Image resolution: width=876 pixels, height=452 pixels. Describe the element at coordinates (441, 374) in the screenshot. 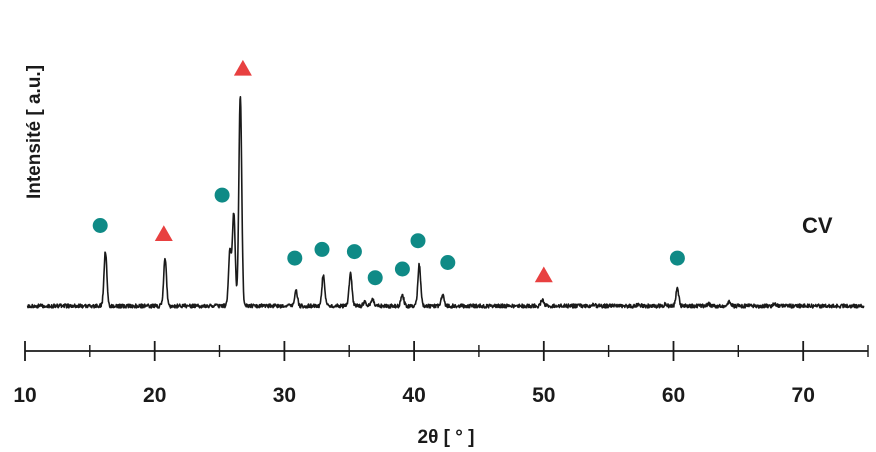

I see `x-axis: 10 20 30 40 50 60 70` at that location.